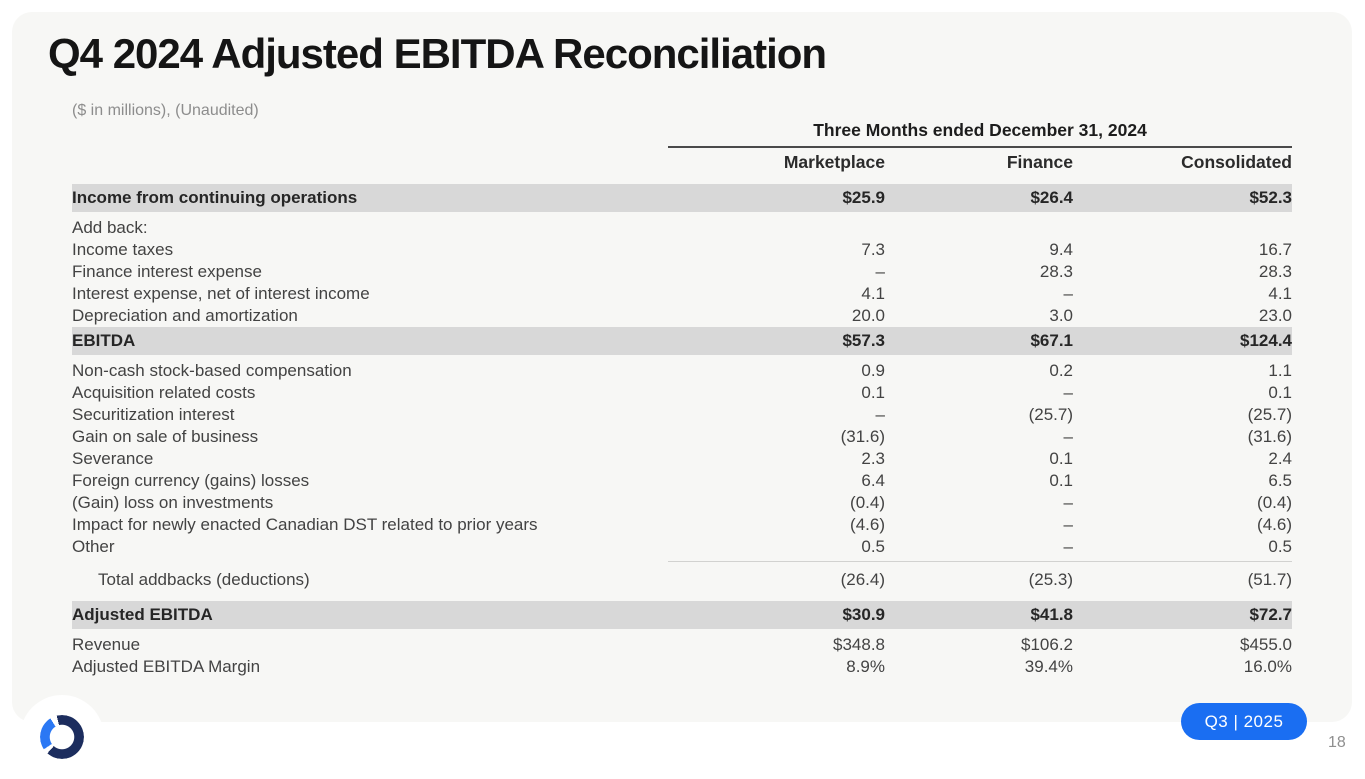 The height and width of the screenshot is (779, 1365). What do you see at coordinates (1051, 614) in the screenshot?
I see `row-value: $41.8` at bounding box center [1051, 614].